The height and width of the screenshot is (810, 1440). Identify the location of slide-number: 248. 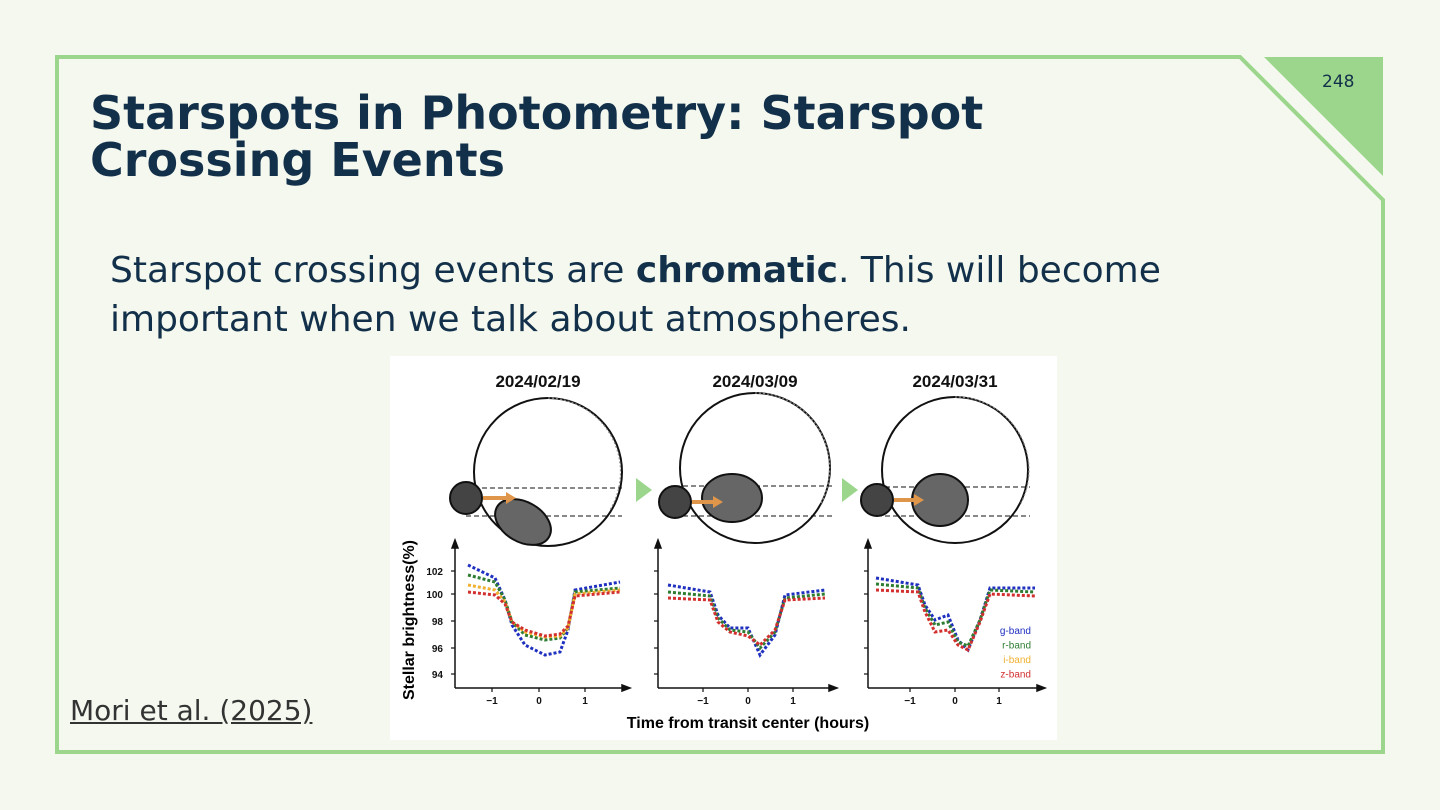
(1338, 82).